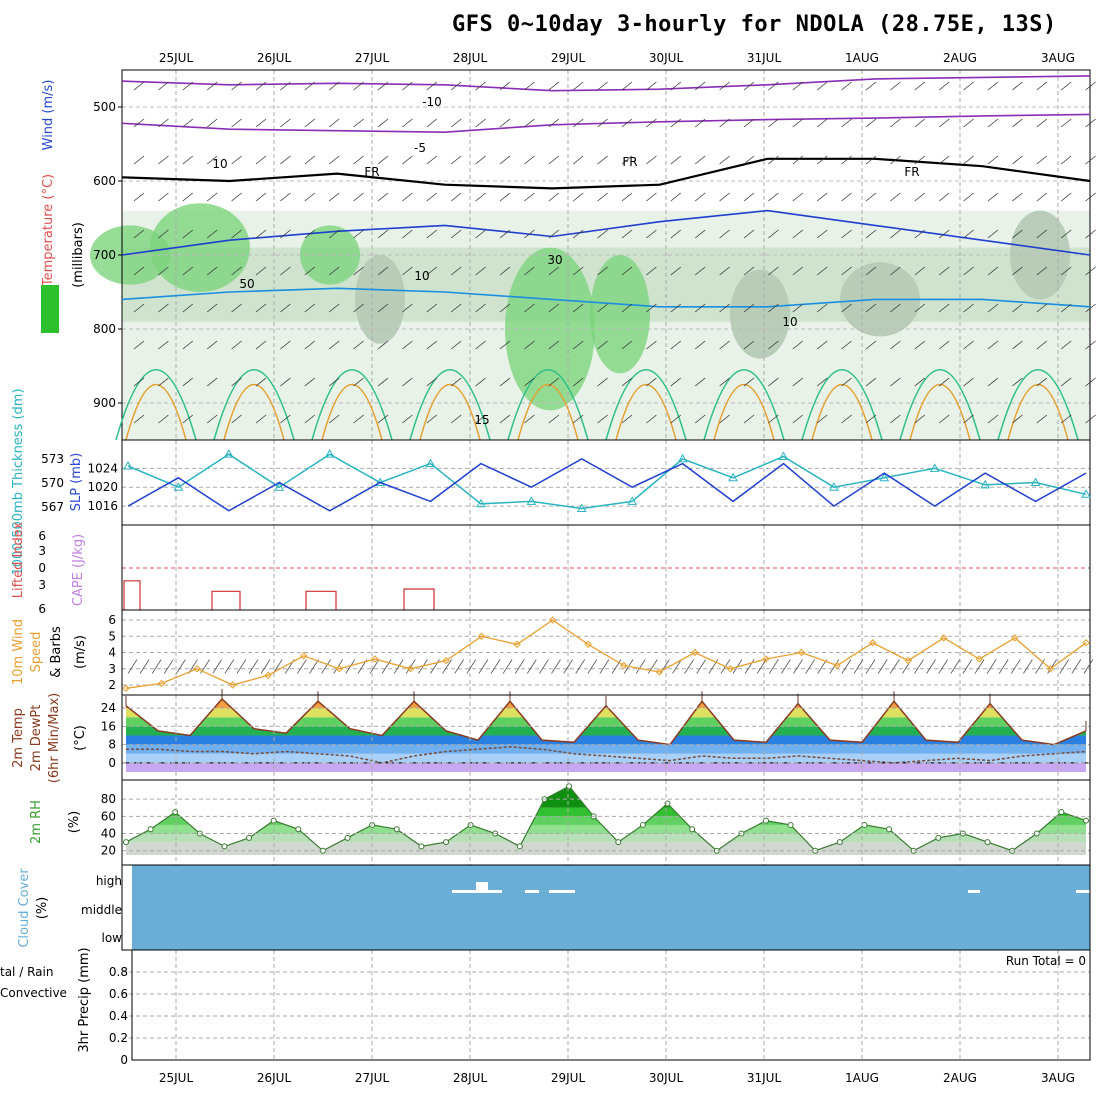  I want to click on wind-tick-label: 4, so click(112, 653).